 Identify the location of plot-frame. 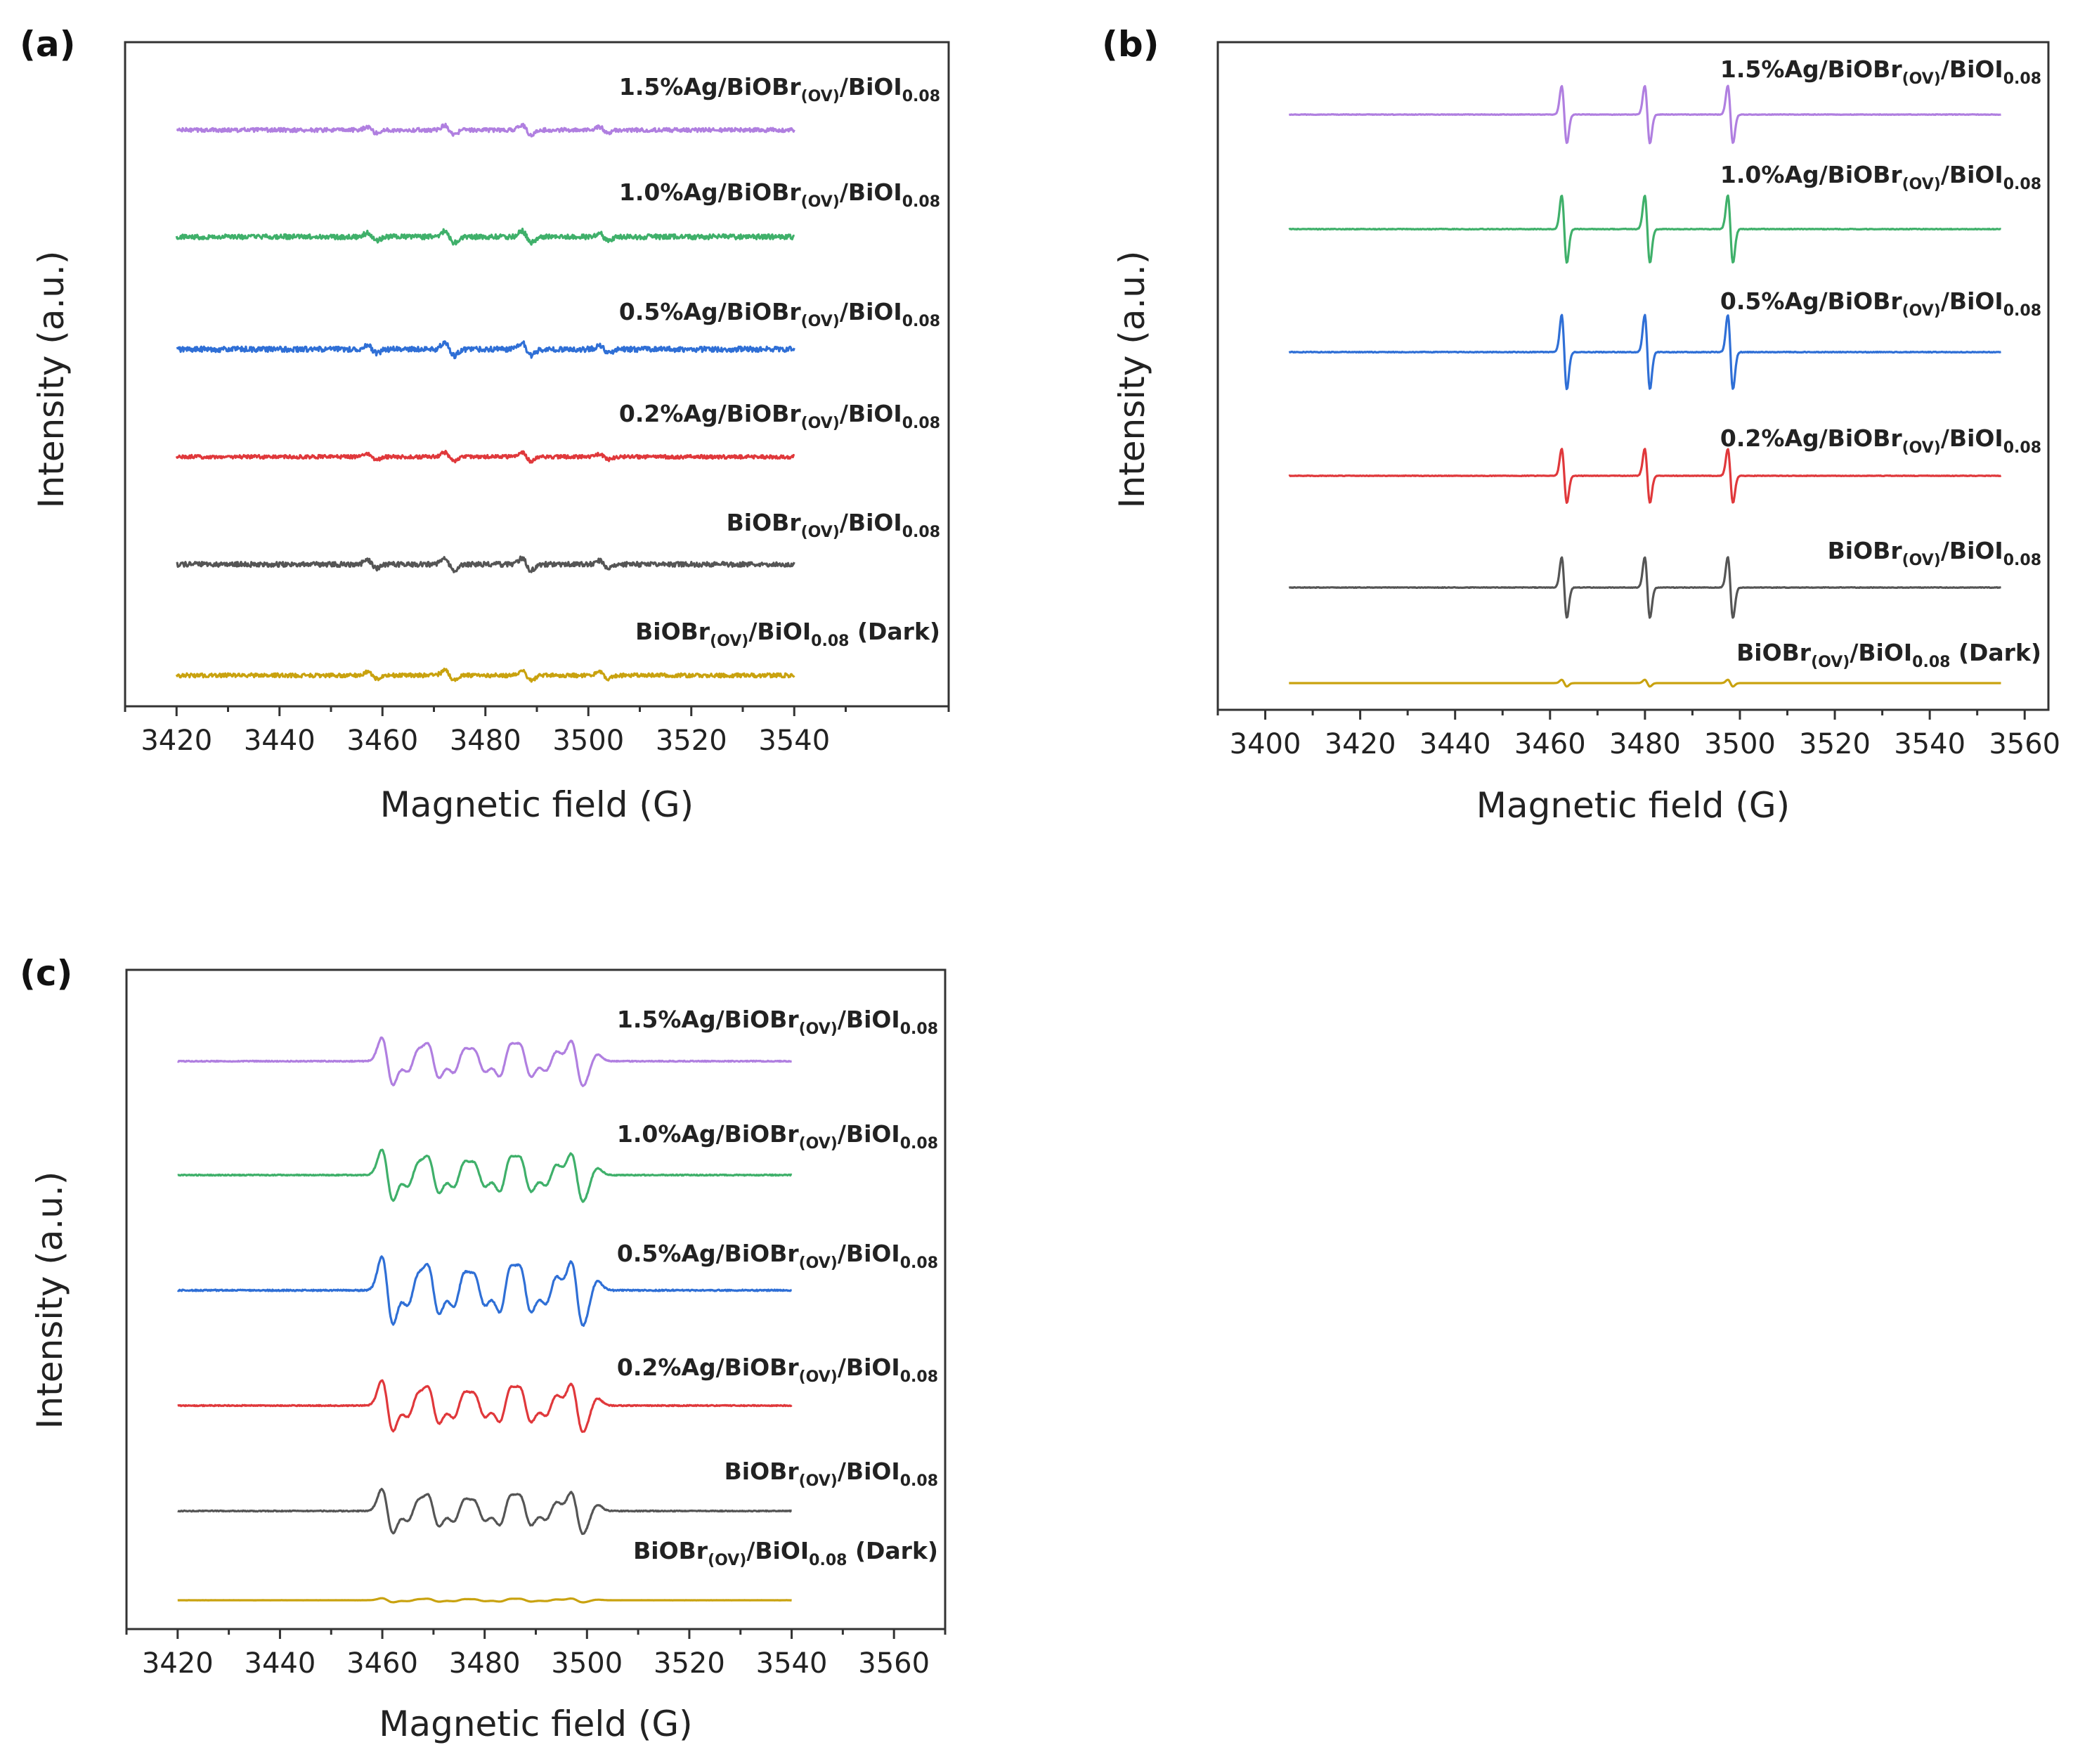
(536, 1299).